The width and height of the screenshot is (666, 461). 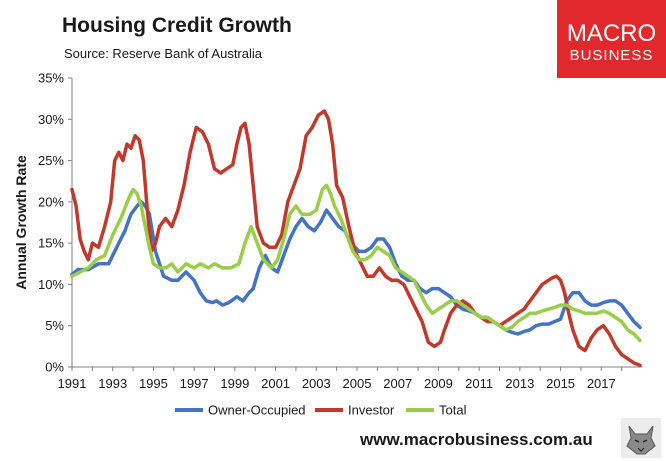 What do you see at coordinates (601, 383) in the screenshot?
I see `x-tick-label: 2017` at bounding box center [601, 383].